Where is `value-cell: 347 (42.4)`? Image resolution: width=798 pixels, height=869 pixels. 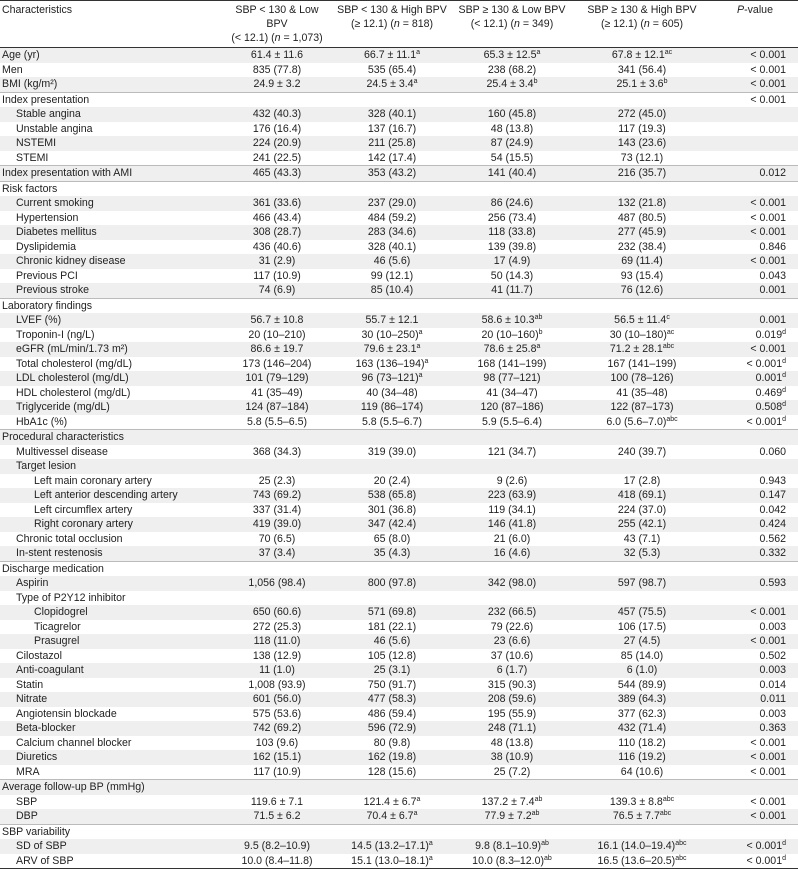 value-cell: 347 (42.4) is located at coordinates (392, 524).